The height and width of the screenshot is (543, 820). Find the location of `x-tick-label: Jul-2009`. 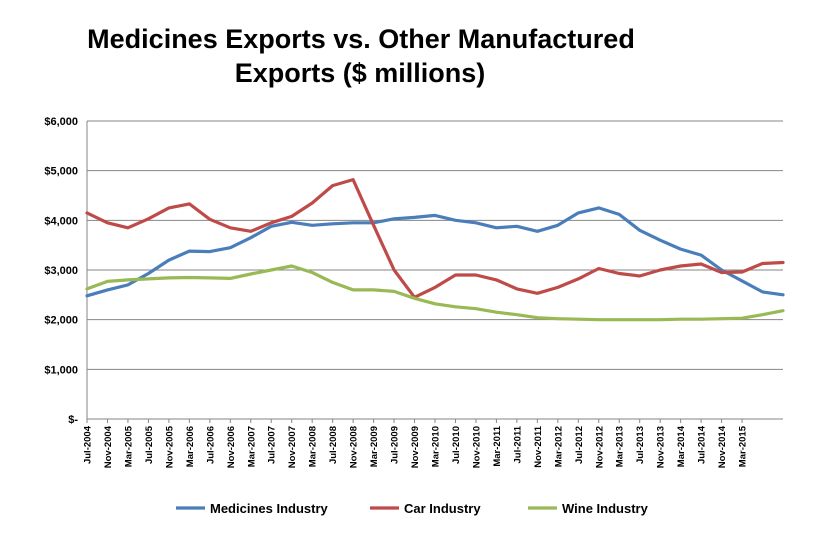

x-tick-label: Jul-2009 is located at coordinates (395, 445).